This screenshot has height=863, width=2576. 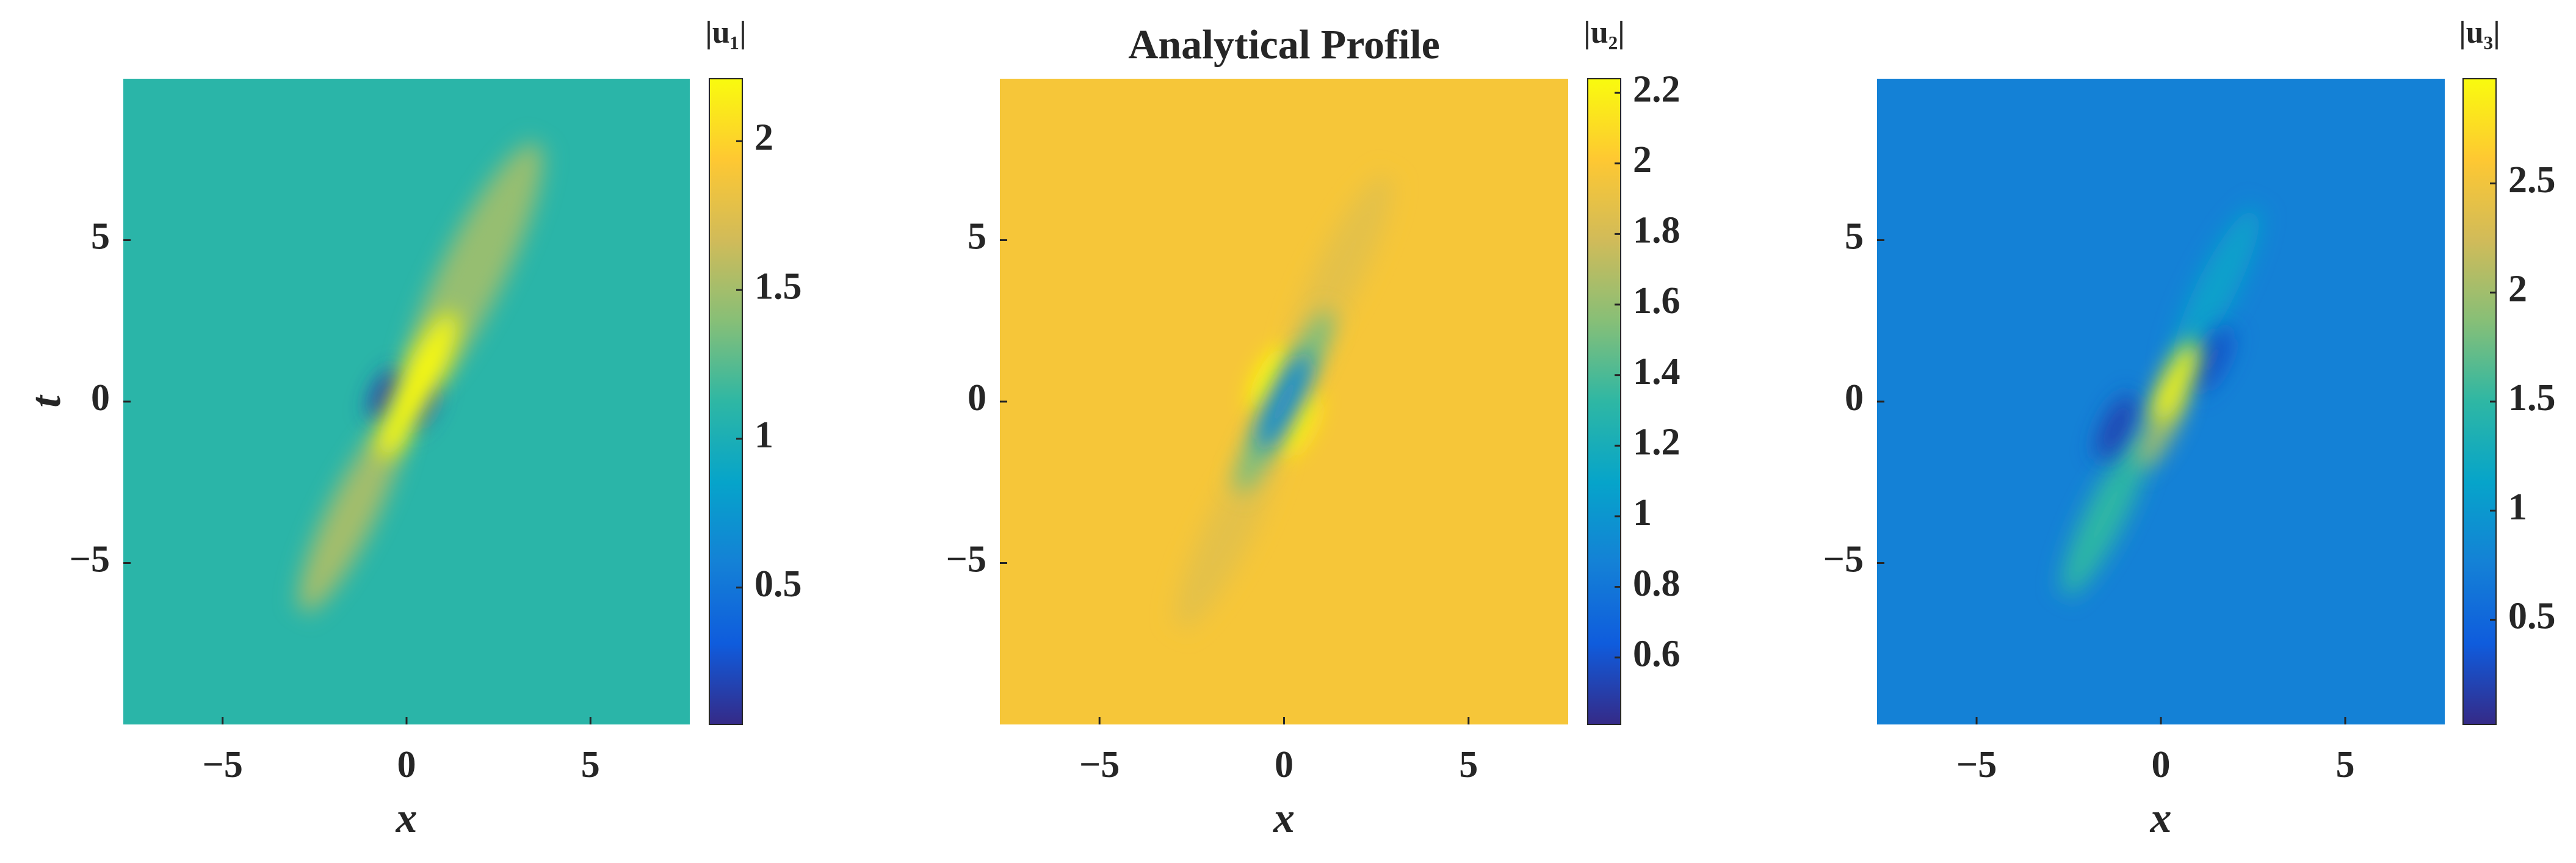 I want to click on colorbar-tick-label: 2.5, so click(x=2532, y=180).